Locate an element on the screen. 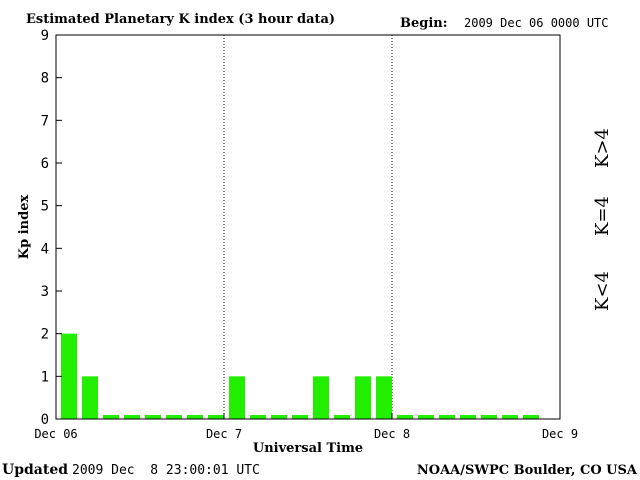  legend-k-greater-than-4: K>4 is located at coordinates (602, 148).